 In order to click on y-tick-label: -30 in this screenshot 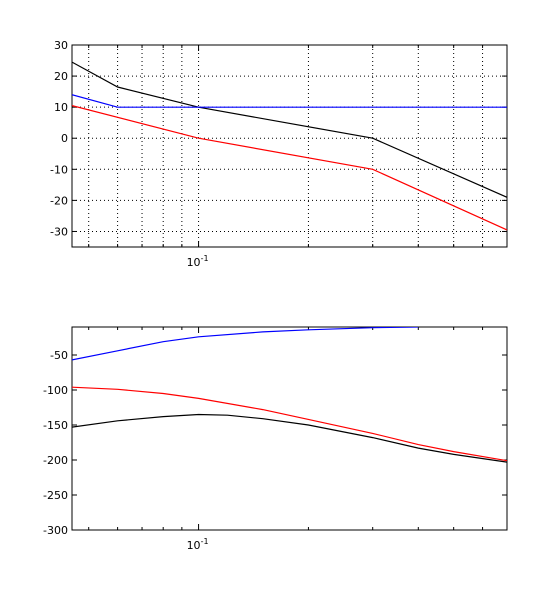, I will do `click(59, 231)`.